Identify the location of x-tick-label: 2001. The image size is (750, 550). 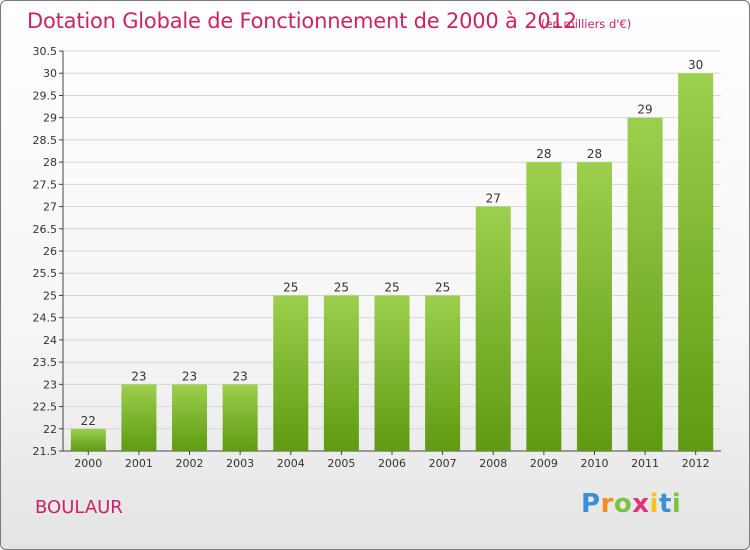
(139, 463).